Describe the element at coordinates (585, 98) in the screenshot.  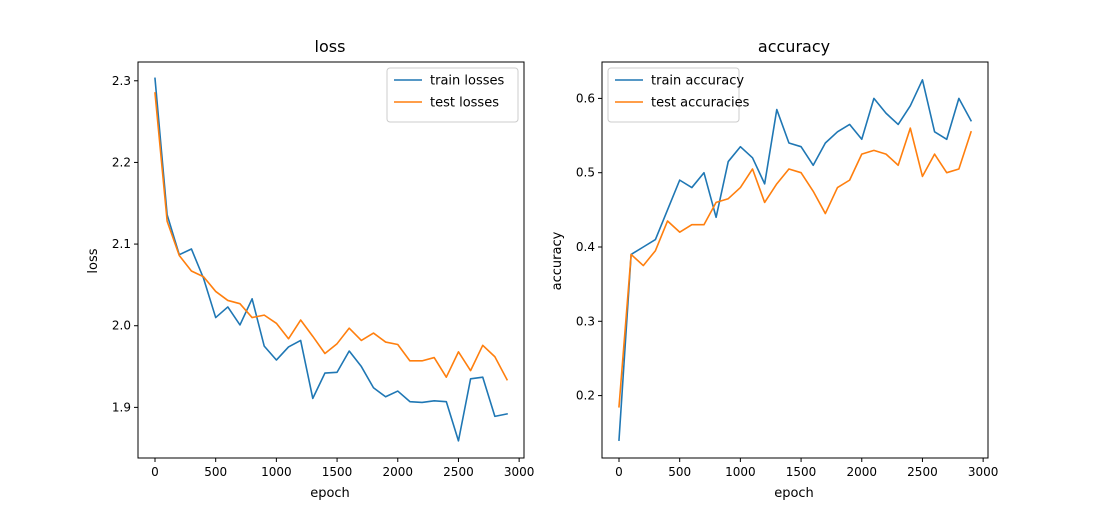
I see `y-tick-label: 0.6` at that location.